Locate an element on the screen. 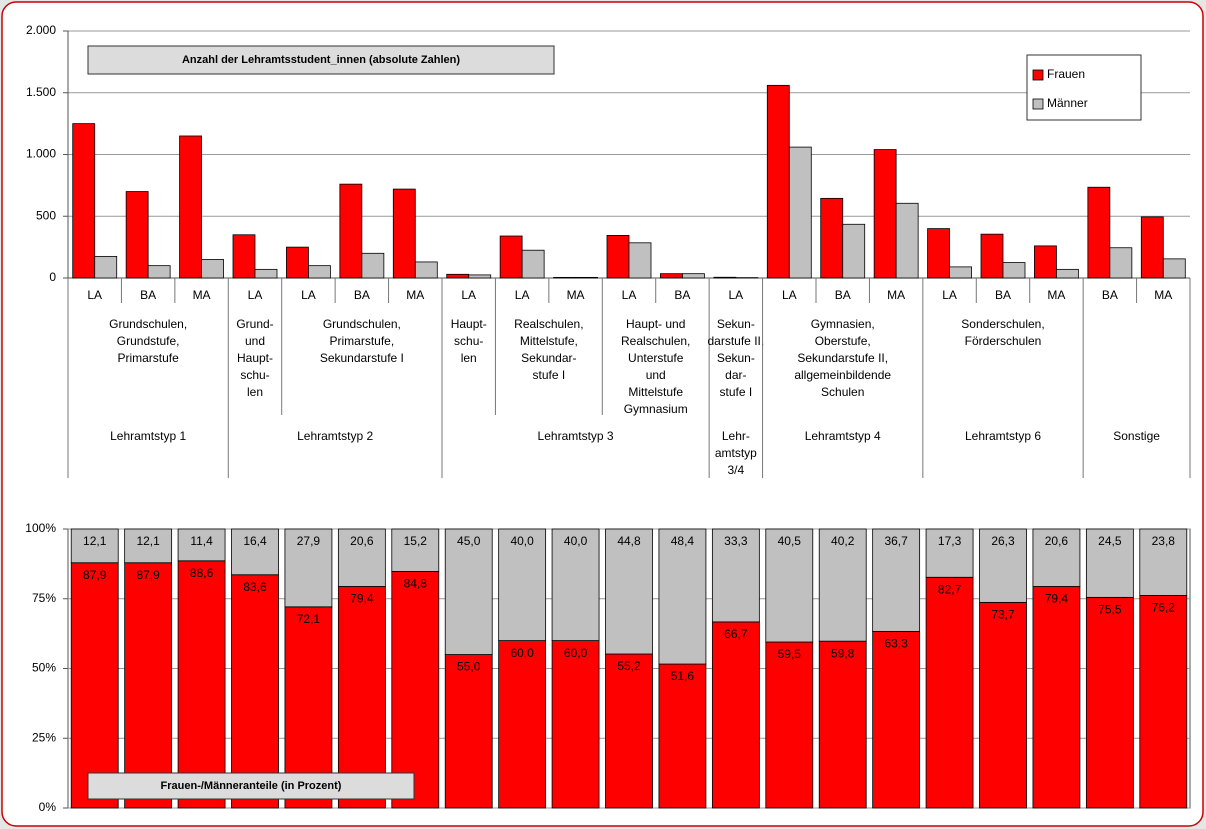 The height and width of the screenshot is (829, 1206). group-label: Mittelstufe is located at coordinates (655, 392).